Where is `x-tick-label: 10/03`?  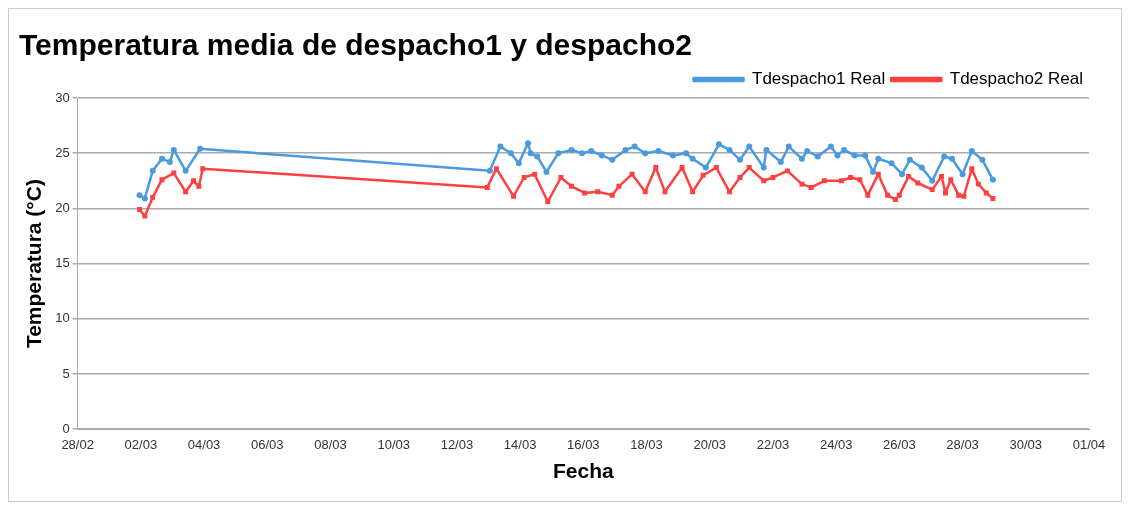 x-tick-label: 10/03 is located at coordinates (393, 444).